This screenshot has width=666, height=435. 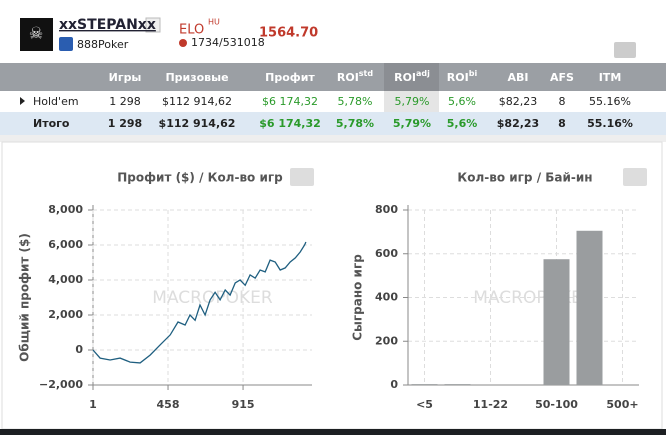 What do you see at coordinates (65, 314) in the screenshot?
I see `y-tick-label: 2,000` at bounding box center [65, 314].